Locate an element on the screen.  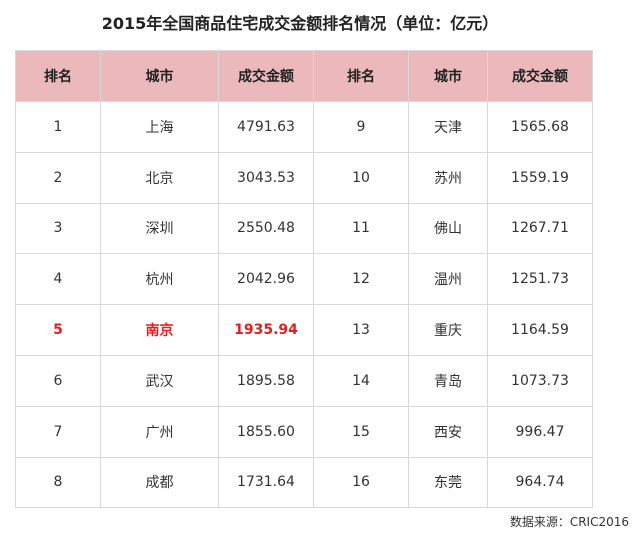
table-cell: 杭州 is located at coordinates (159, 279).